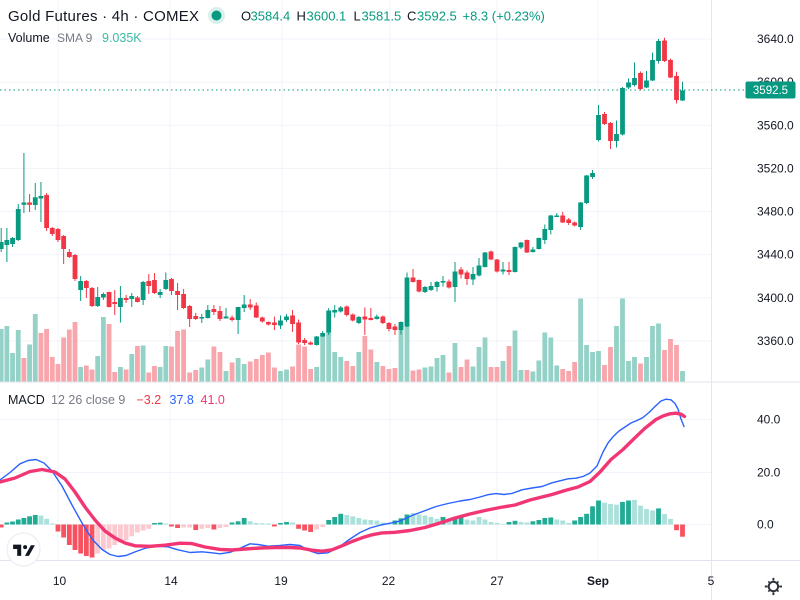 The width and height of the screenshot is (800, 600). Describe the element at coordinates (765, 525) in the screenshot. I see `svg-text: 0.0` at that location.